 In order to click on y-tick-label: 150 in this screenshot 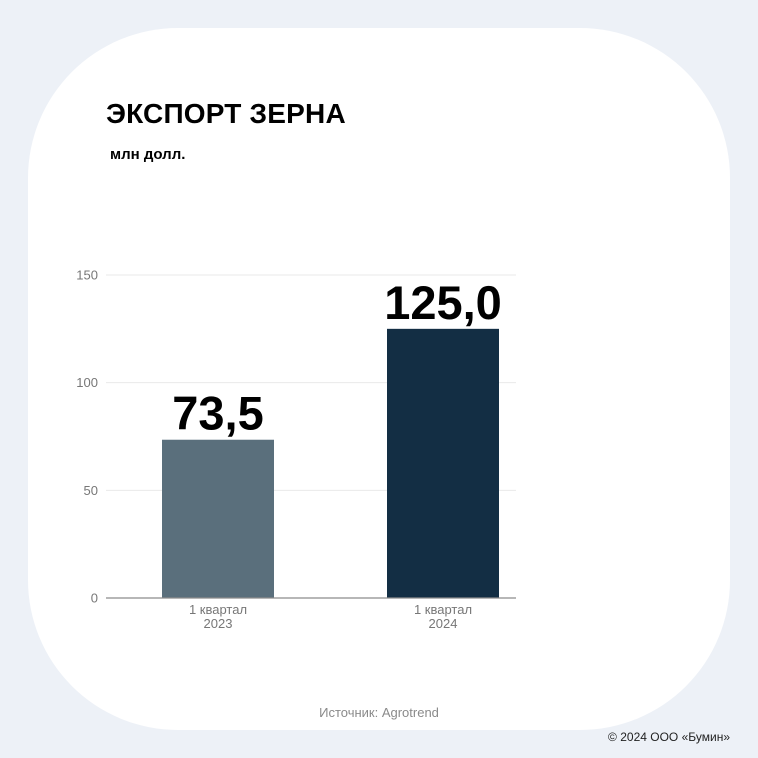, I will do `click(87, 275)`.